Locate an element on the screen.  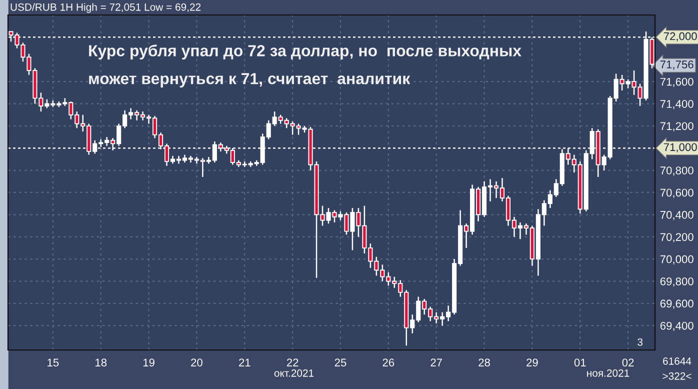
x-tick-label: 27 is located at coordinates (436, 362).